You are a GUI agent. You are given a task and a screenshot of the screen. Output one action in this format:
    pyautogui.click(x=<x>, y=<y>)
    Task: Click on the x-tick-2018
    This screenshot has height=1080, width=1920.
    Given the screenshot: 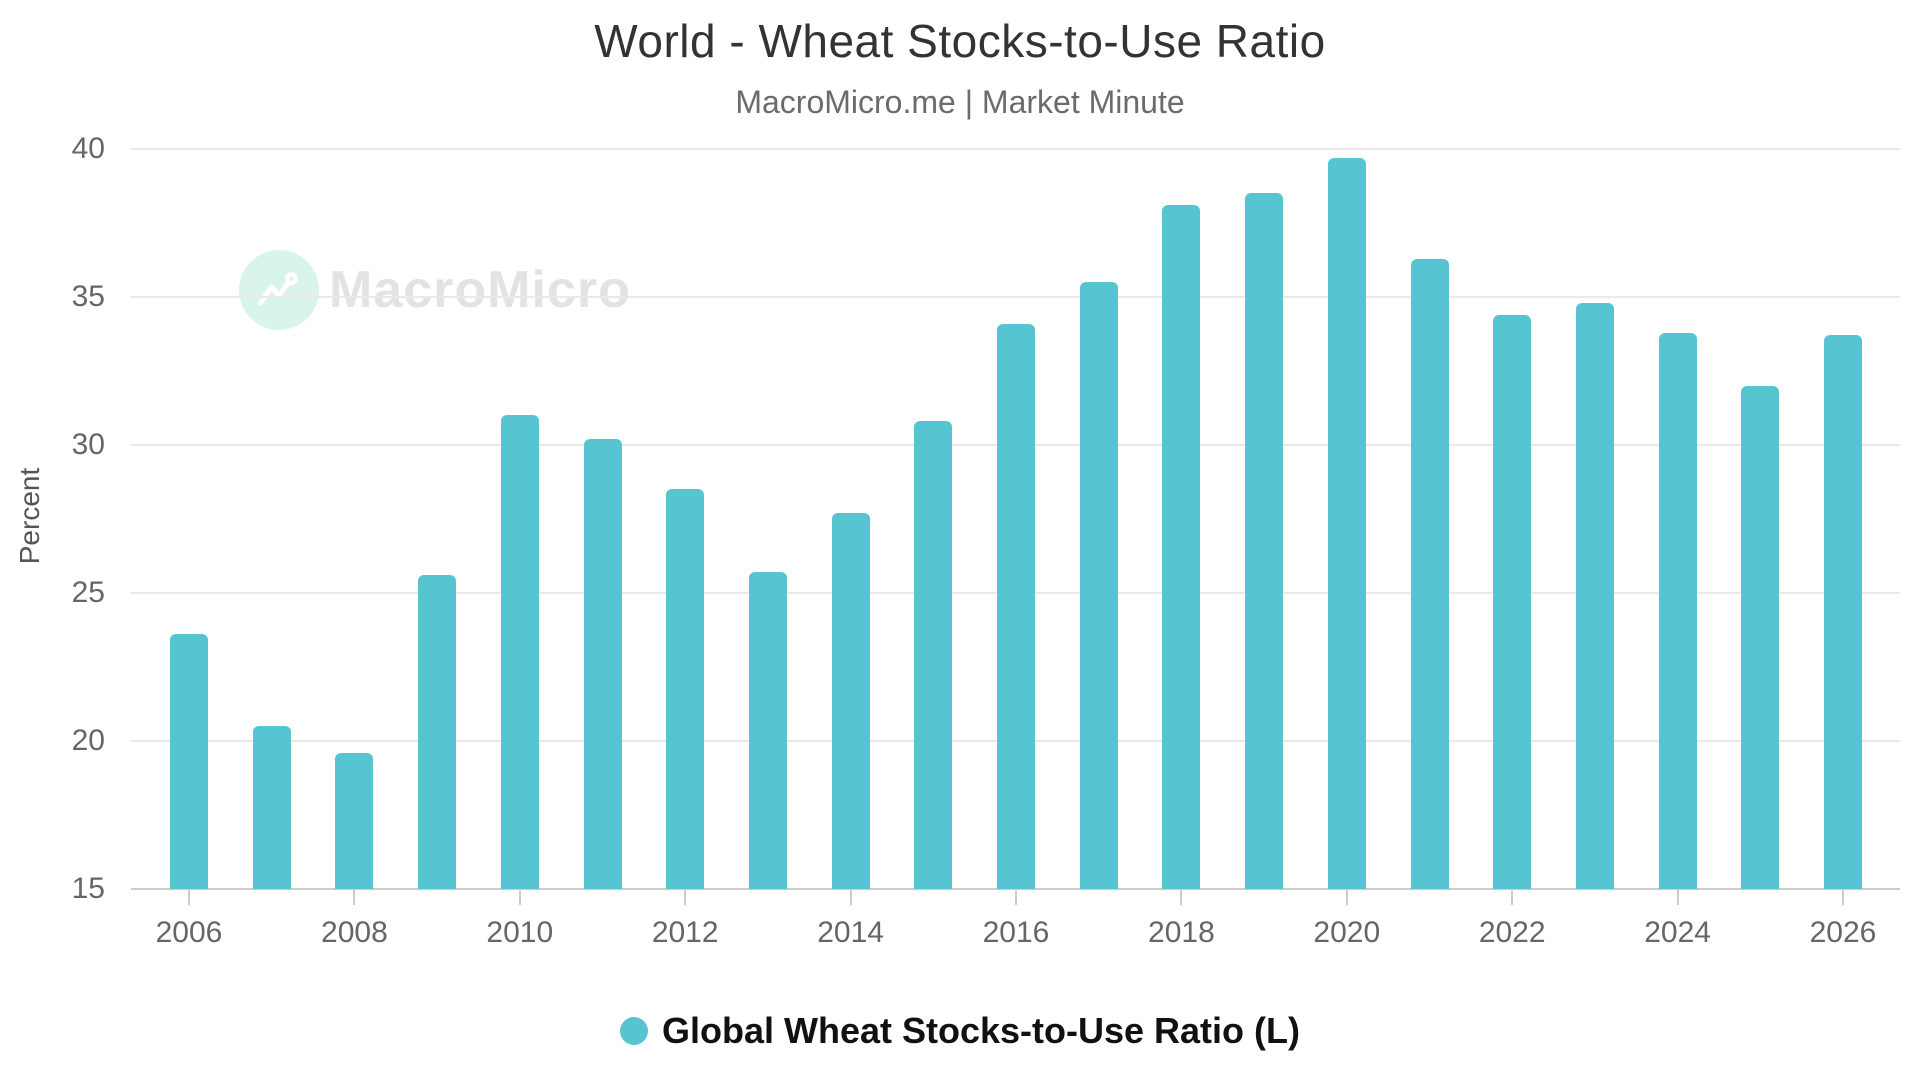 What is the action you would take?
    pyautogui.click(x=1181, y=897)
    